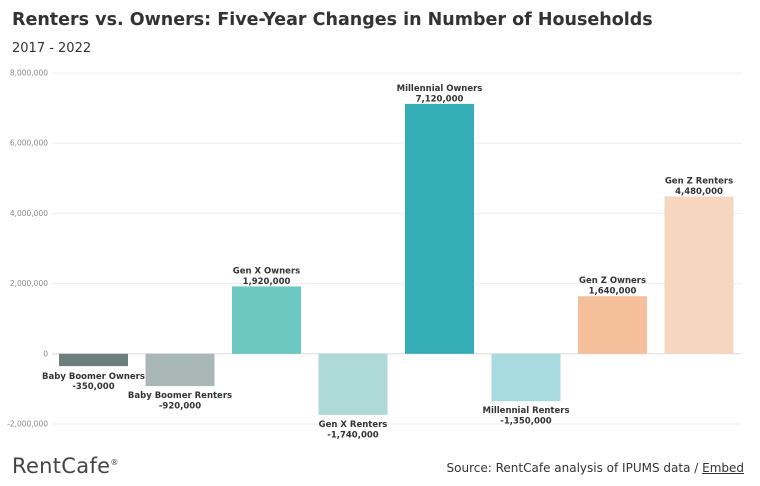 Image resolution: width=760 pixels, height=486 pixels. I want to click on bar-category-label: Baby Boomer Owners, so click(93, 377).